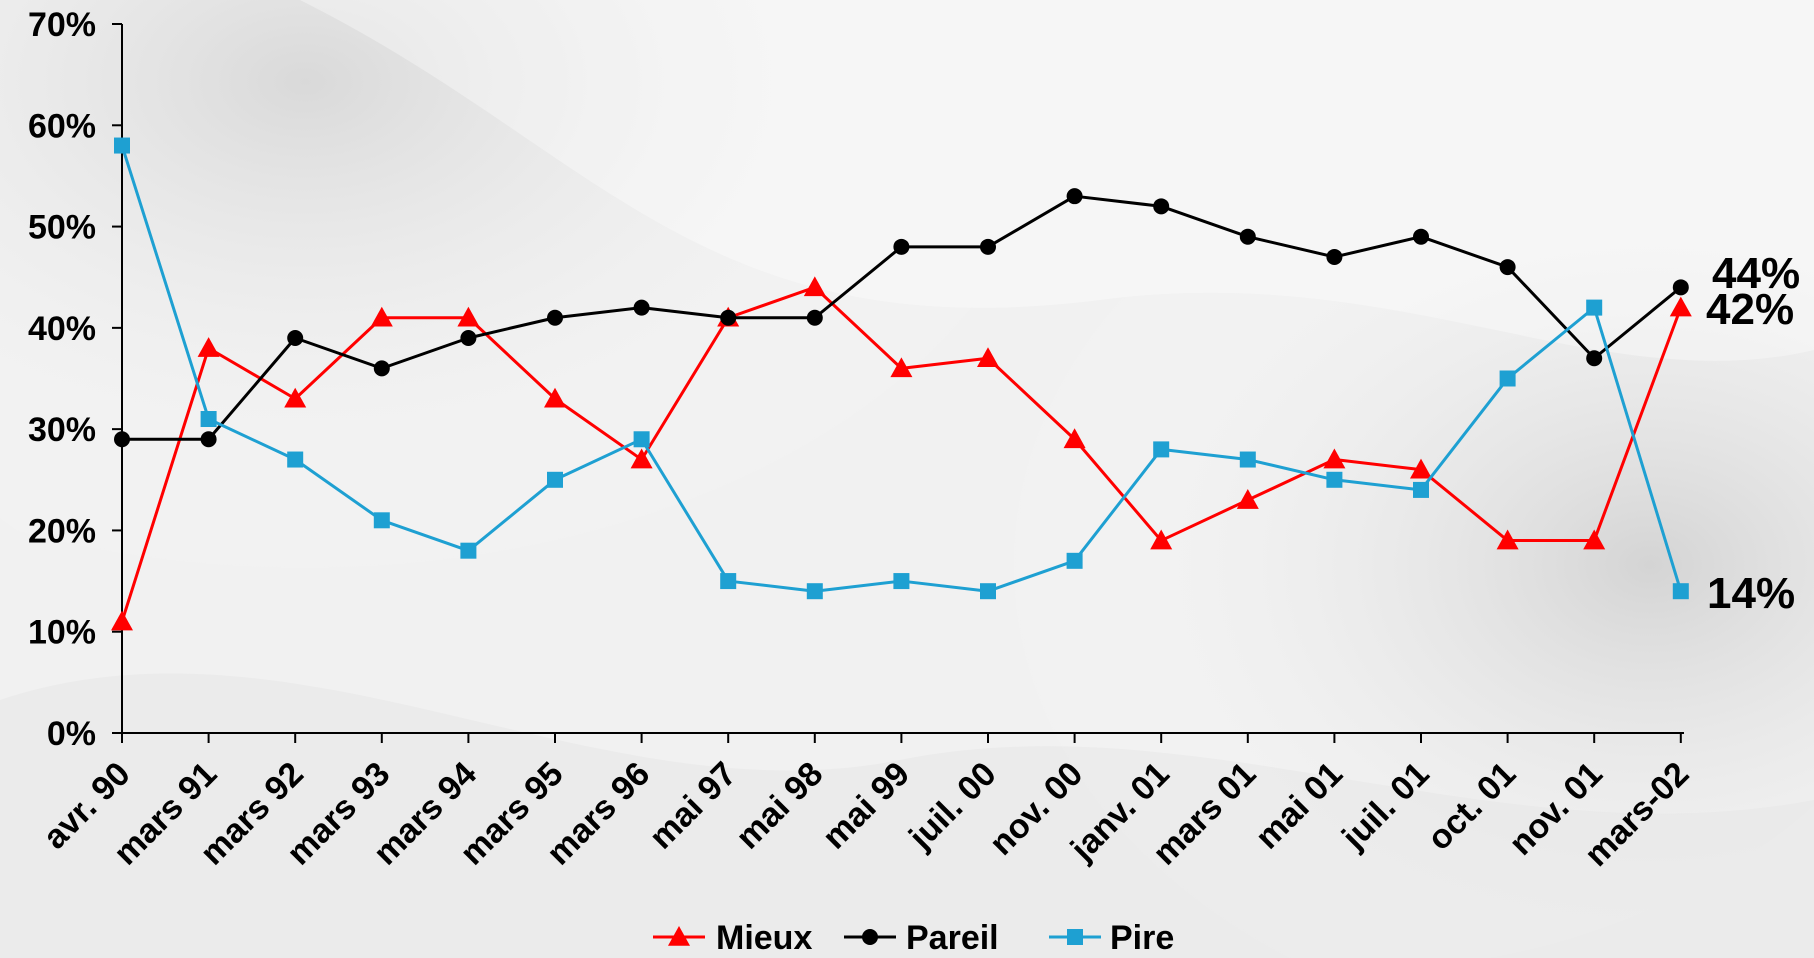  I want to click on y-tick-label: 20%, so click(62, 531).